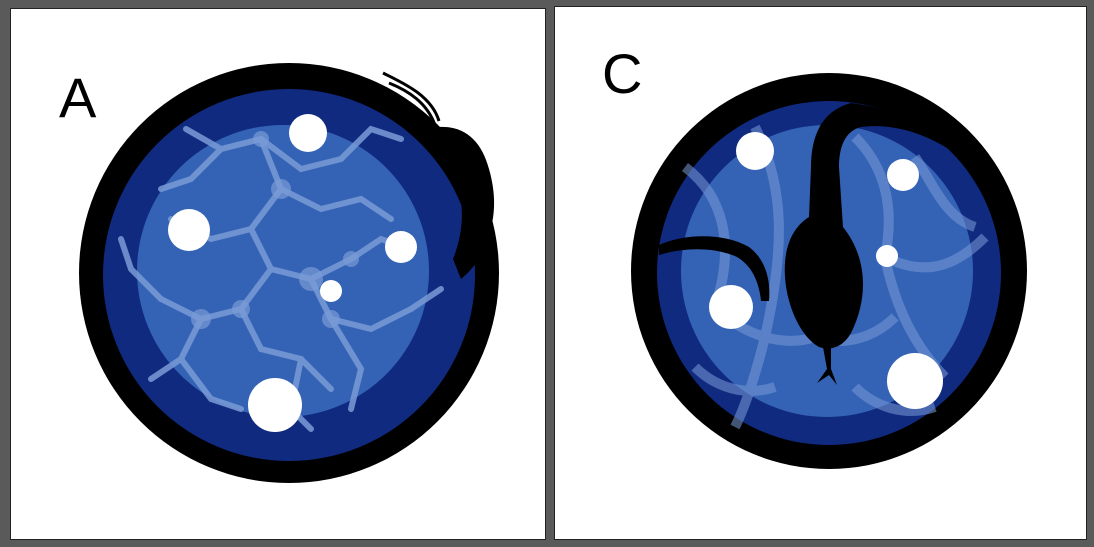 This screenshot has width=1094, height=547. Describe the element at coordinates (78, 97) in the screenshot. I see `panel-label-a: A` at that location.